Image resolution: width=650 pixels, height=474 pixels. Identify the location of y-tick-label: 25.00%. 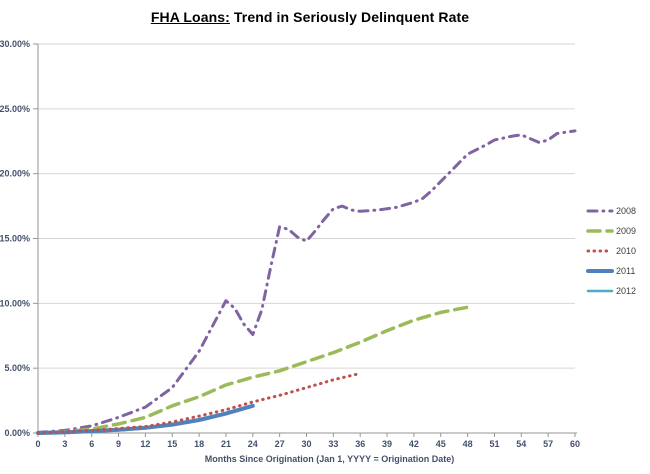
(15, 109).